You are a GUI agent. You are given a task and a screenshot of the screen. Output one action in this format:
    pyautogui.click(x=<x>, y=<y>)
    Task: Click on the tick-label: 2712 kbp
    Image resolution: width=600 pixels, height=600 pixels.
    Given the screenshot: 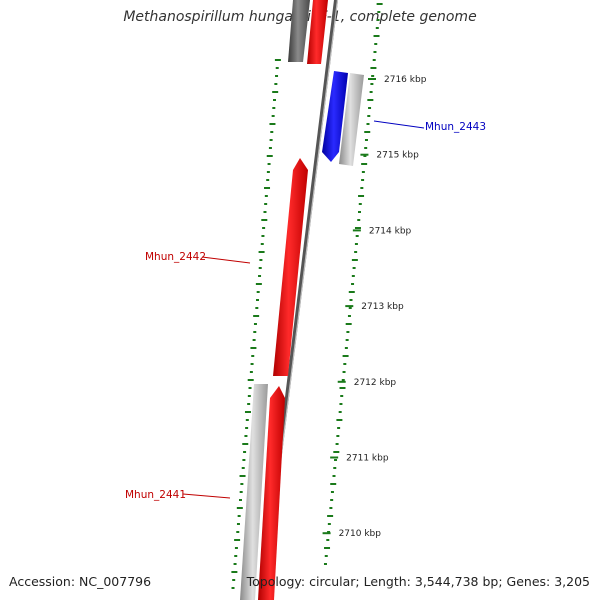 What is the action you would take?
    pyautogui.click(x=375, y=383)
    